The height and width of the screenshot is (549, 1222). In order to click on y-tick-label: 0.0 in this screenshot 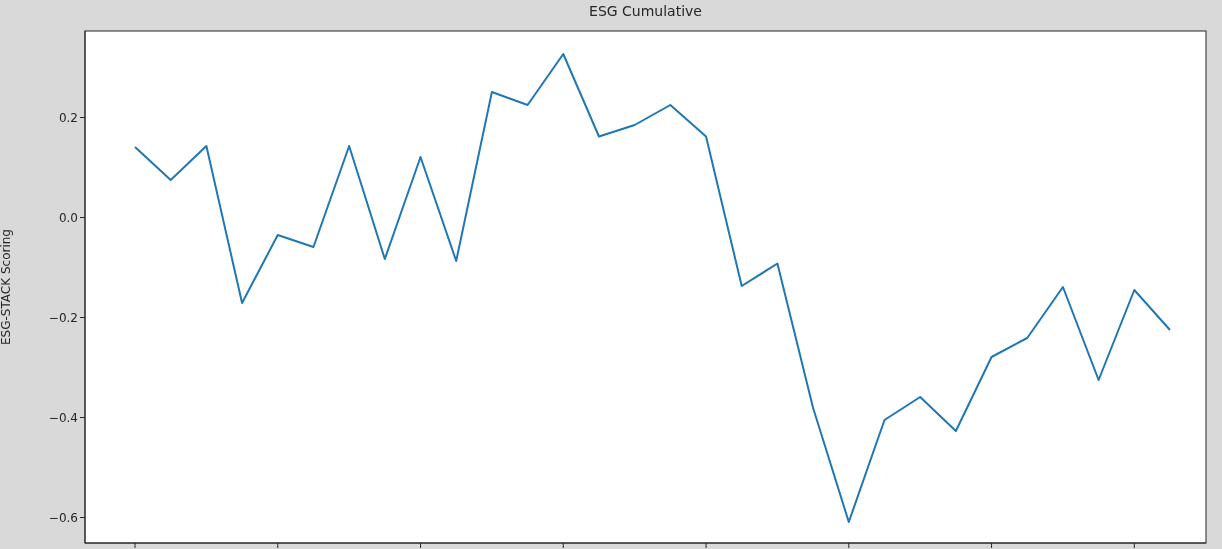, I will do `click(68, 217)`.